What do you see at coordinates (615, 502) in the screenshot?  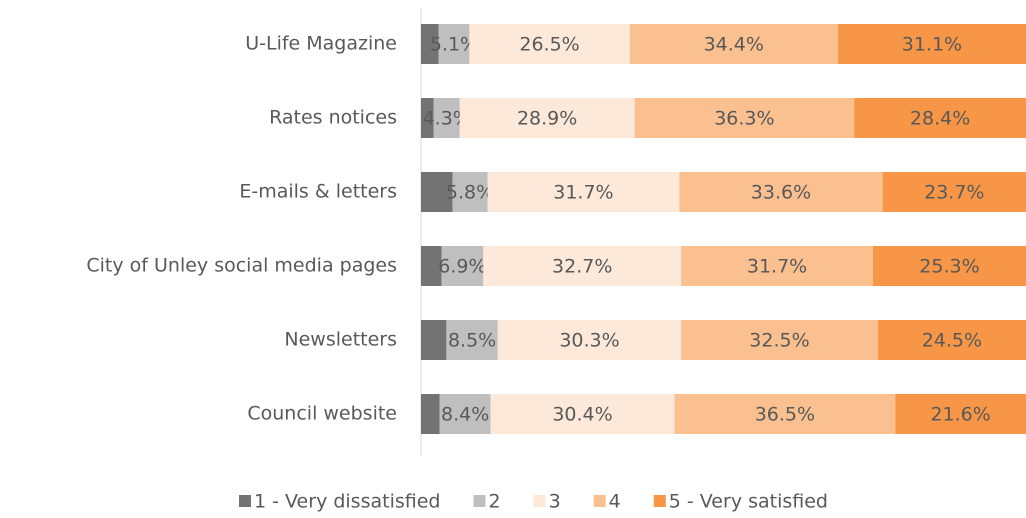 I see `legend-label: 4` at bounding box center [615, 502].